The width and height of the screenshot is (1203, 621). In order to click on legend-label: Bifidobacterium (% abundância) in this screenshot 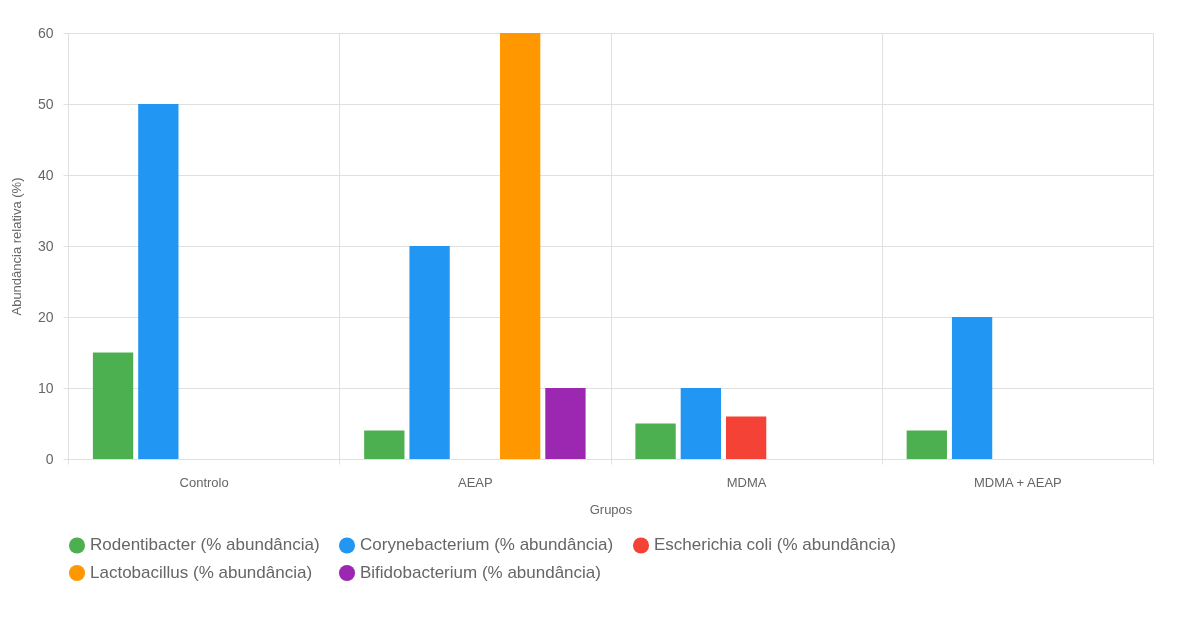, I will do `click(480, 572)`.